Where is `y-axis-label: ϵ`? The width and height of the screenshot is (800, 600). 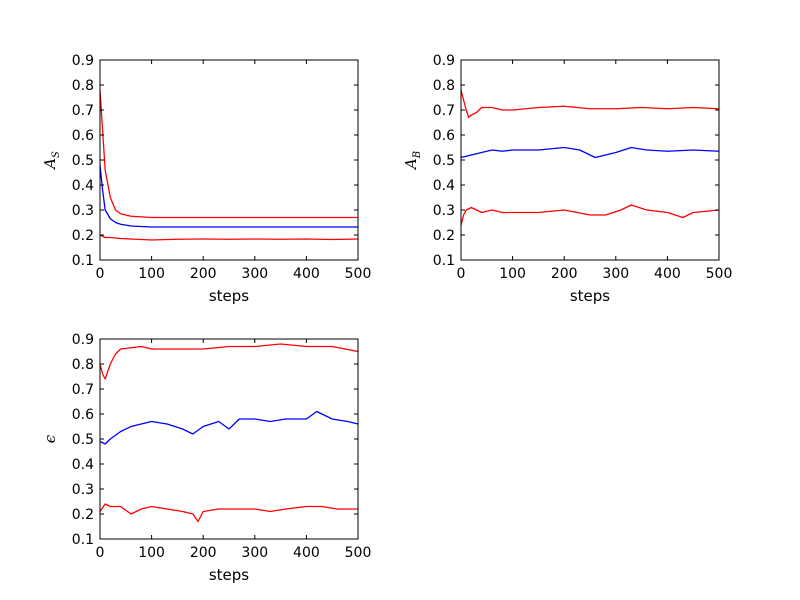
y-axis-label: ϵ is located at coordinates (50, 438).